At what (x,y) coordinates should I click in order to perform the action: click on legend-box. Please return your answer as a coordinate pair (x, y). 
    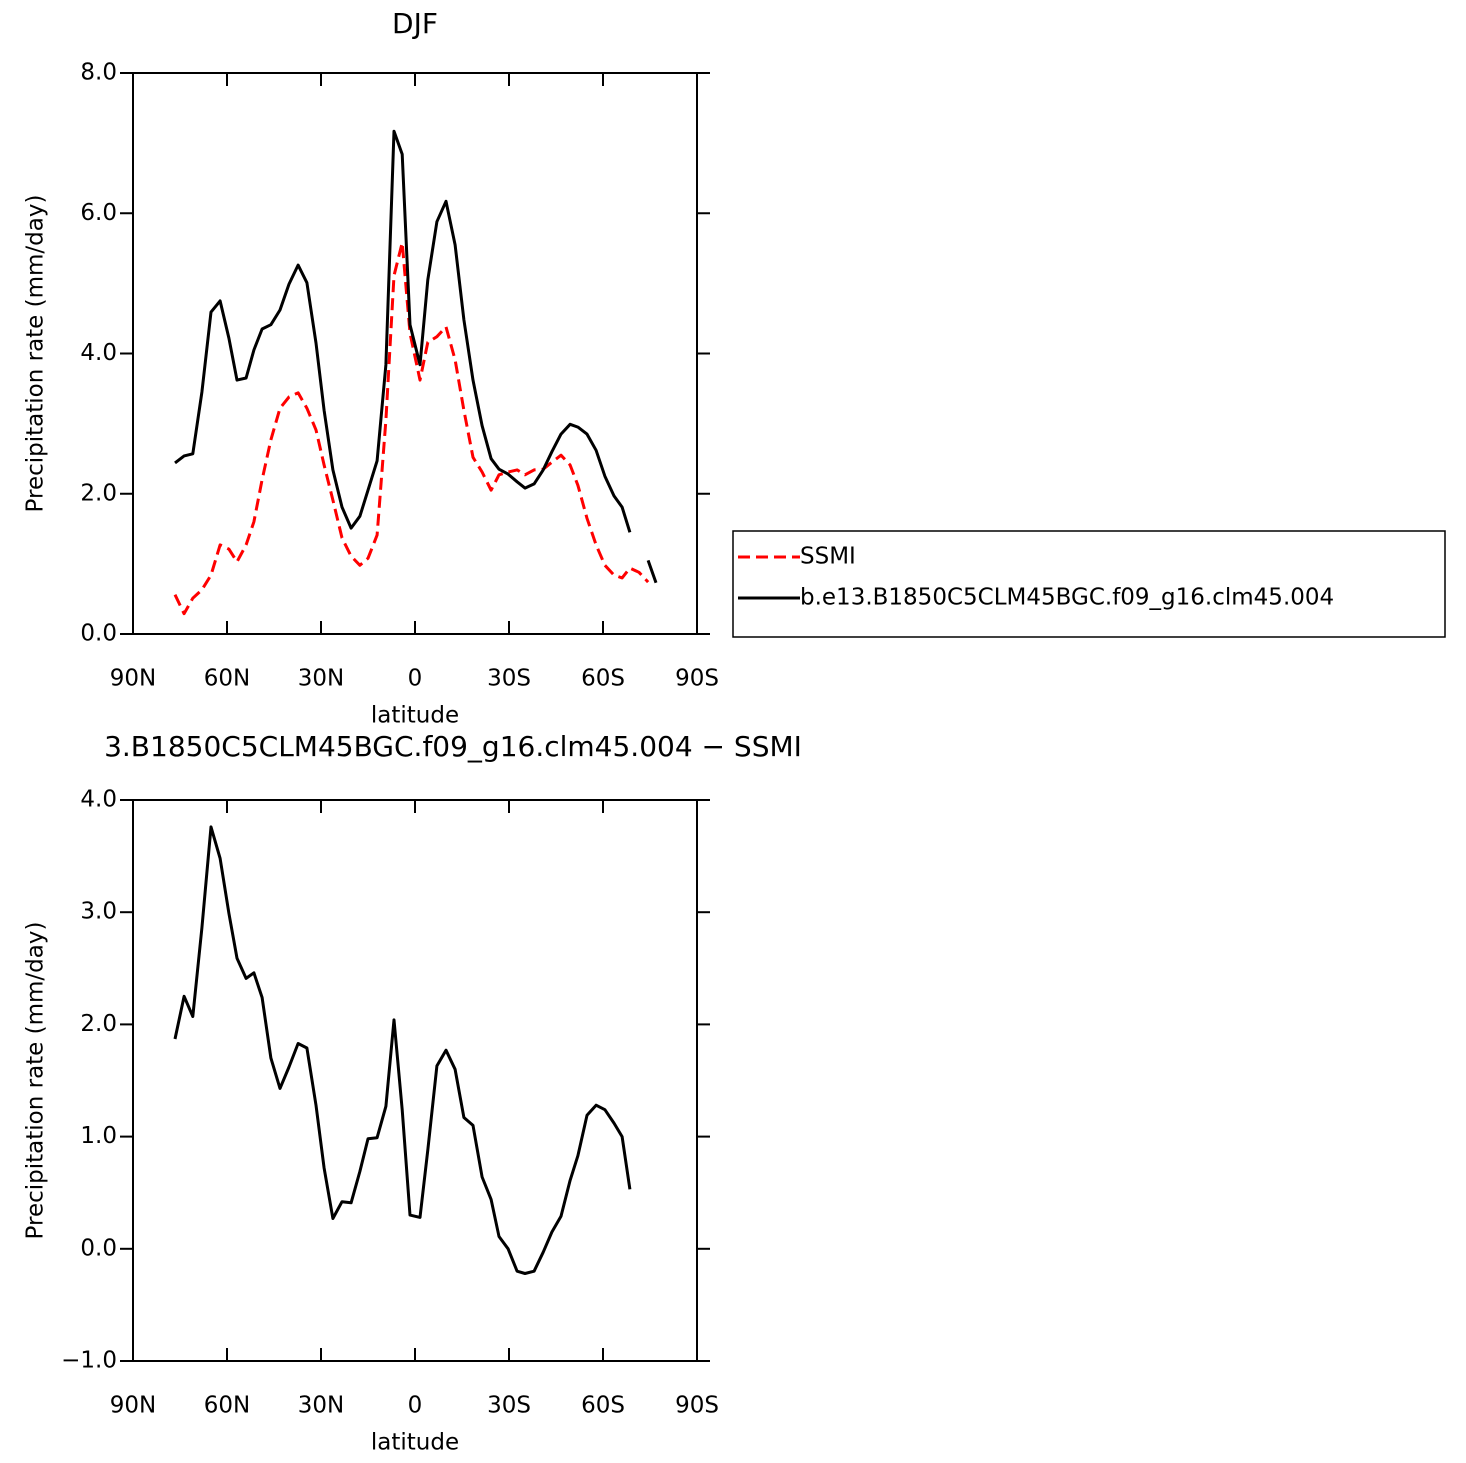
    Looking at the image, I should click on (1089, 584).